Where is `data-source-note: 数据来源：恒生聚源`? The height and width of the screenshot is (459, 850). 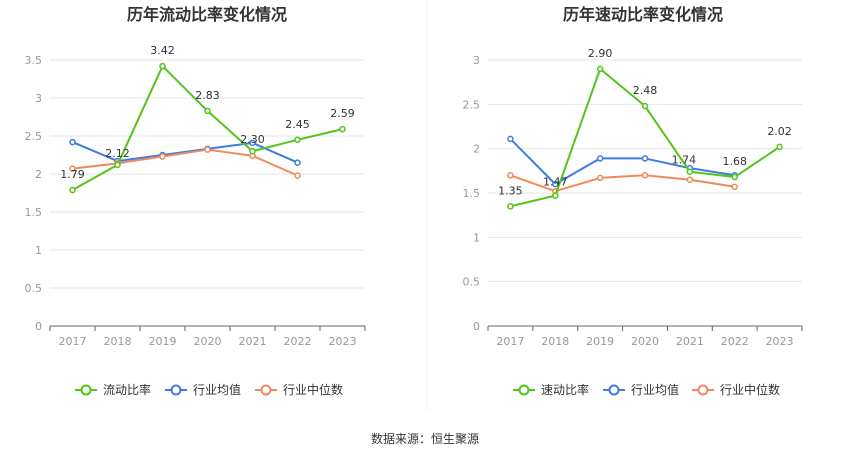
data-source-note: 数据来源：恒生聚源 is located at coordinates (424, 439).